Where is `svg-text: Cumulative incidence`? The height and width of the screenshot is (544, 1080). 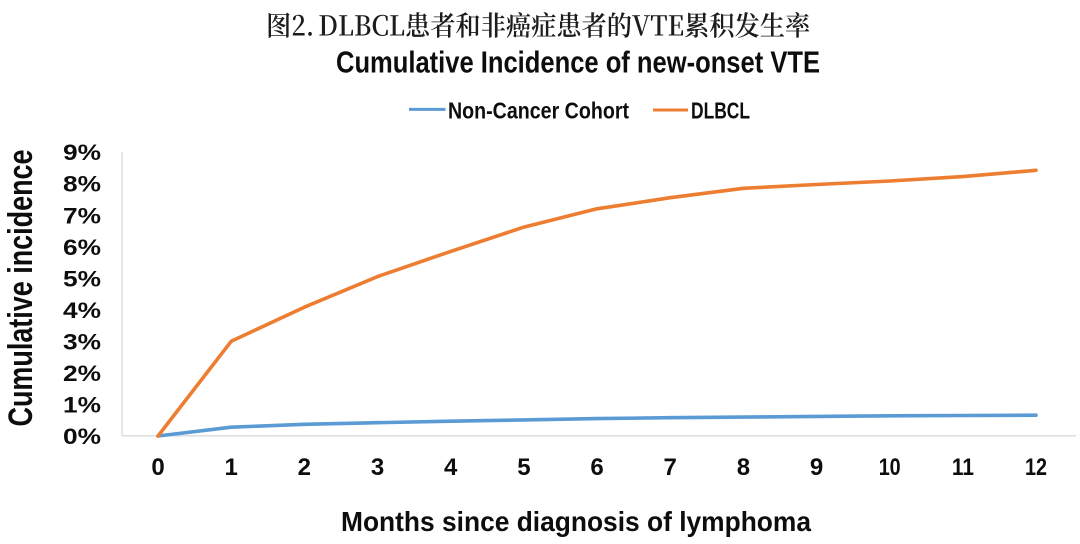 svg-text: Cumulative incidence is located at coordinates (21, 288).